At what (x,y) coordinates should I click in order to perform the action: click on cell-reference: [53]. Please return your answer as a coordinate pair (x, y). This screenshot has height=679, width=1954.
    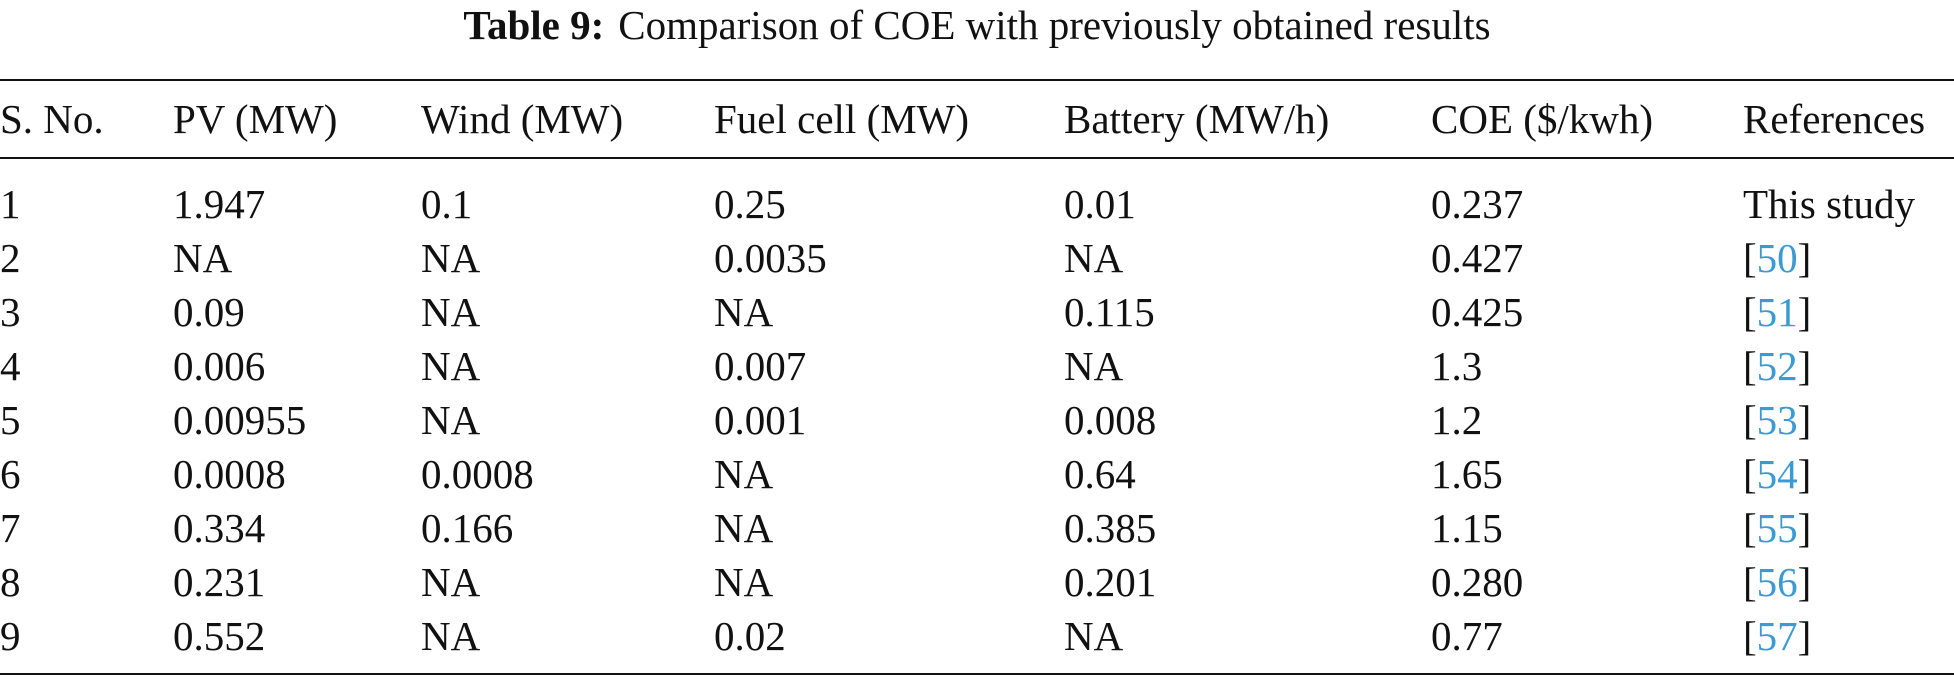
    Looking at the image, I should click on (1848, 420).